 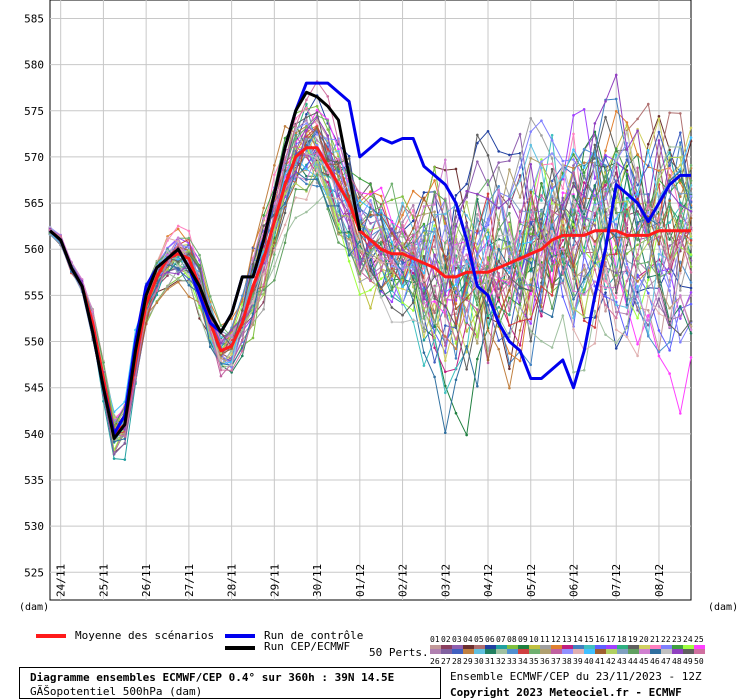 I want to click on y-tick-label: 565, so click(x=34, y=203).